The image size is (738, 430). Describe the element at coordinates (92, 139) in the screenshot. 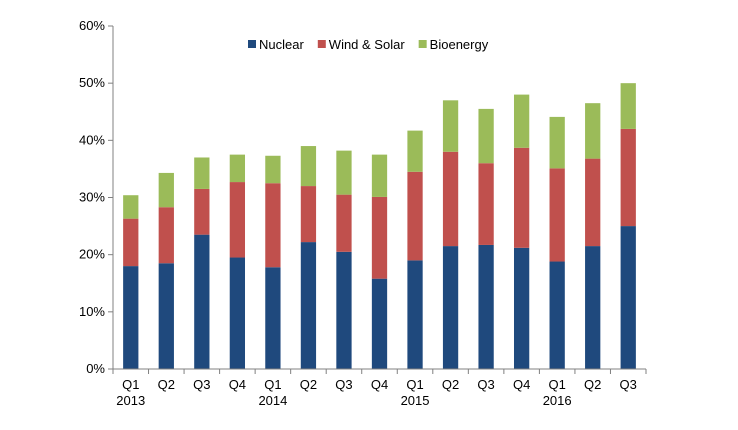

I see `y-tick-label: 40%` at that location.